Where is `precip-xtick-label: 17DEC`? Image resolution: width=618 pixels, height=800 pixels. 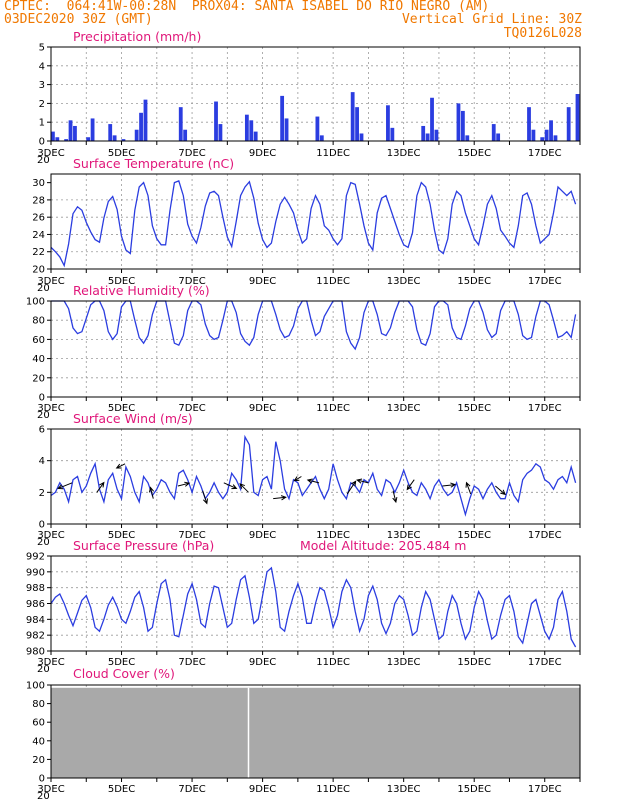 precip-xtick-label: 17DEC is located at coordinates (545, 153).